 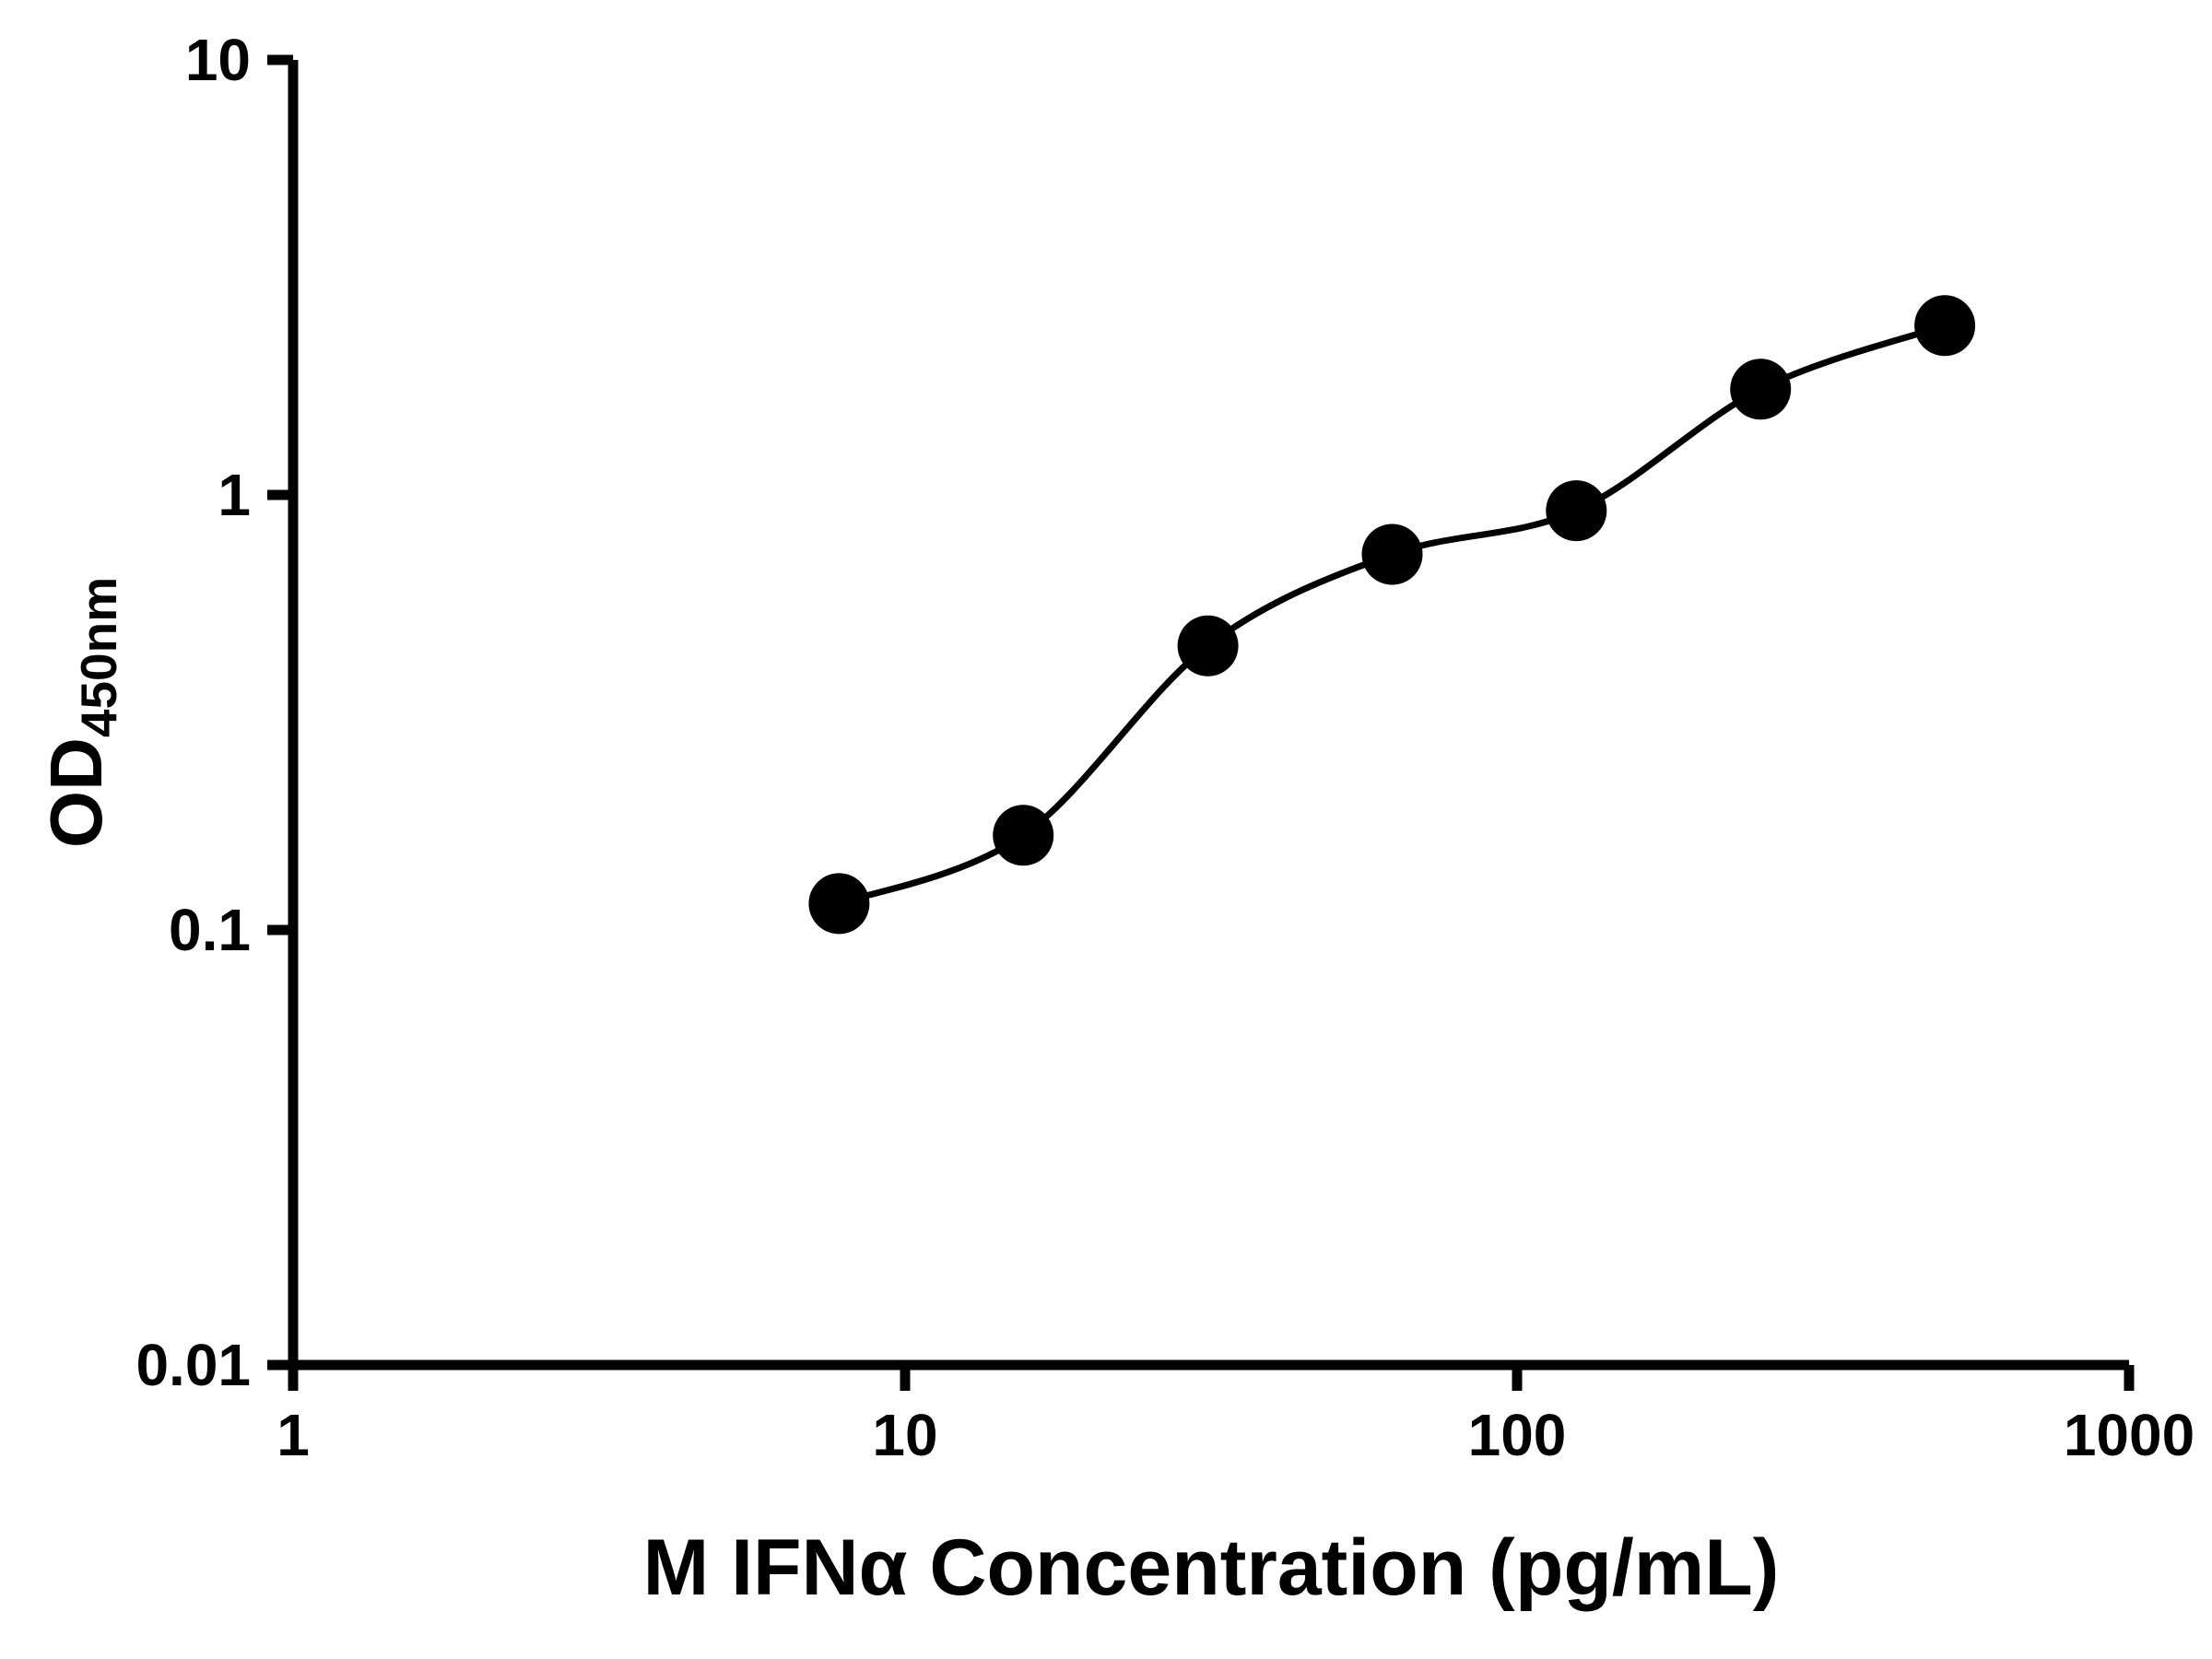 I want to click on x-axis-label: M IFNα Concentration (pg/mL), so click(x=1211, y=1568).